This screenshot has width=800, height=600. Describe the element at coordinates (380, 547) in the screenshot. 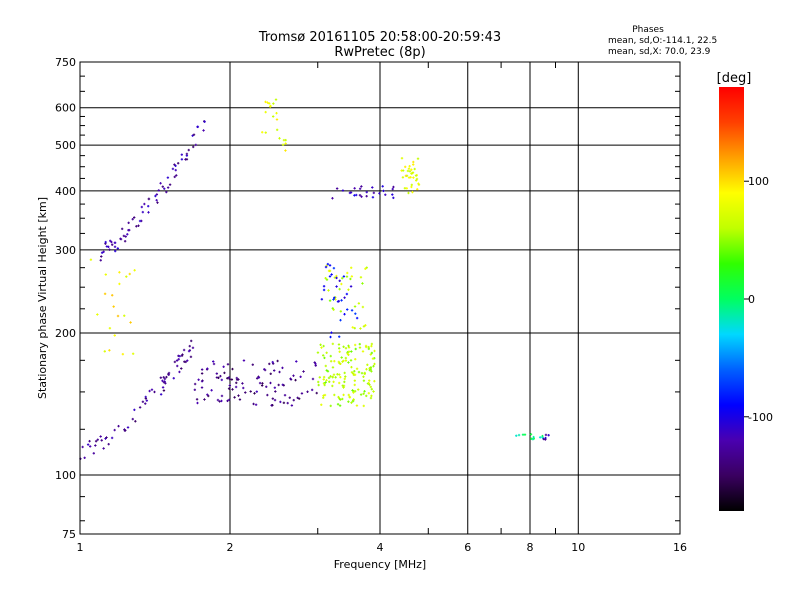

I see `x-tick-label: 4` at that location.